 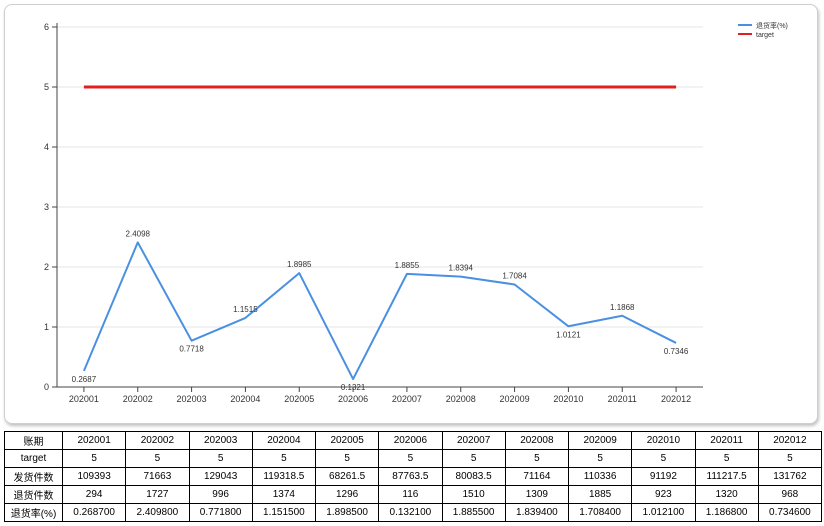 I want to click on table-row-label: 发货件数, so click(x=33, y=476).